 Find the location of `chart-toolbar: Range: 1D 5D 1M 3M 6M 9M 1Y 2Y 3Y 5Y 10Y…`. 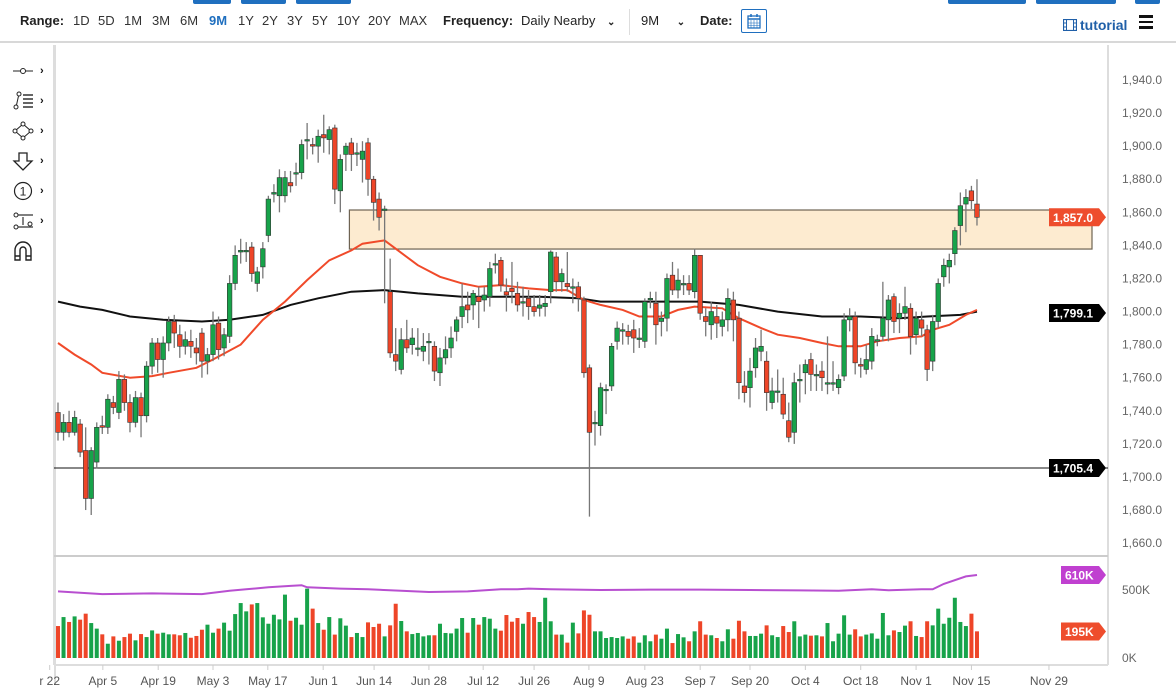

chart-toolbar: Range: 1D 5D 1M 3M 6M 9M 1Y 2Y 3Y 5Y 10Y… is located at coordinates (588, 21).